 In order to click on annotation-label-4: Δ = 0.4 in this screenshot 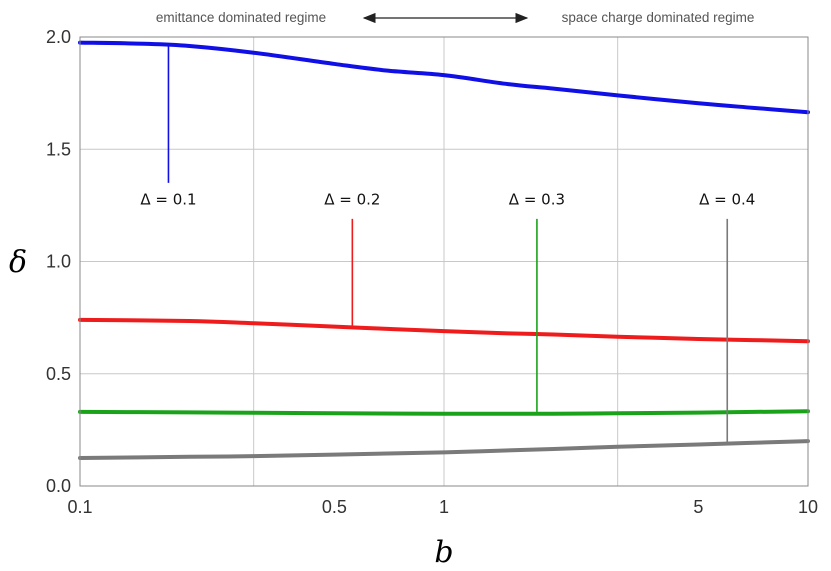, I will do `click(727, 200)`.